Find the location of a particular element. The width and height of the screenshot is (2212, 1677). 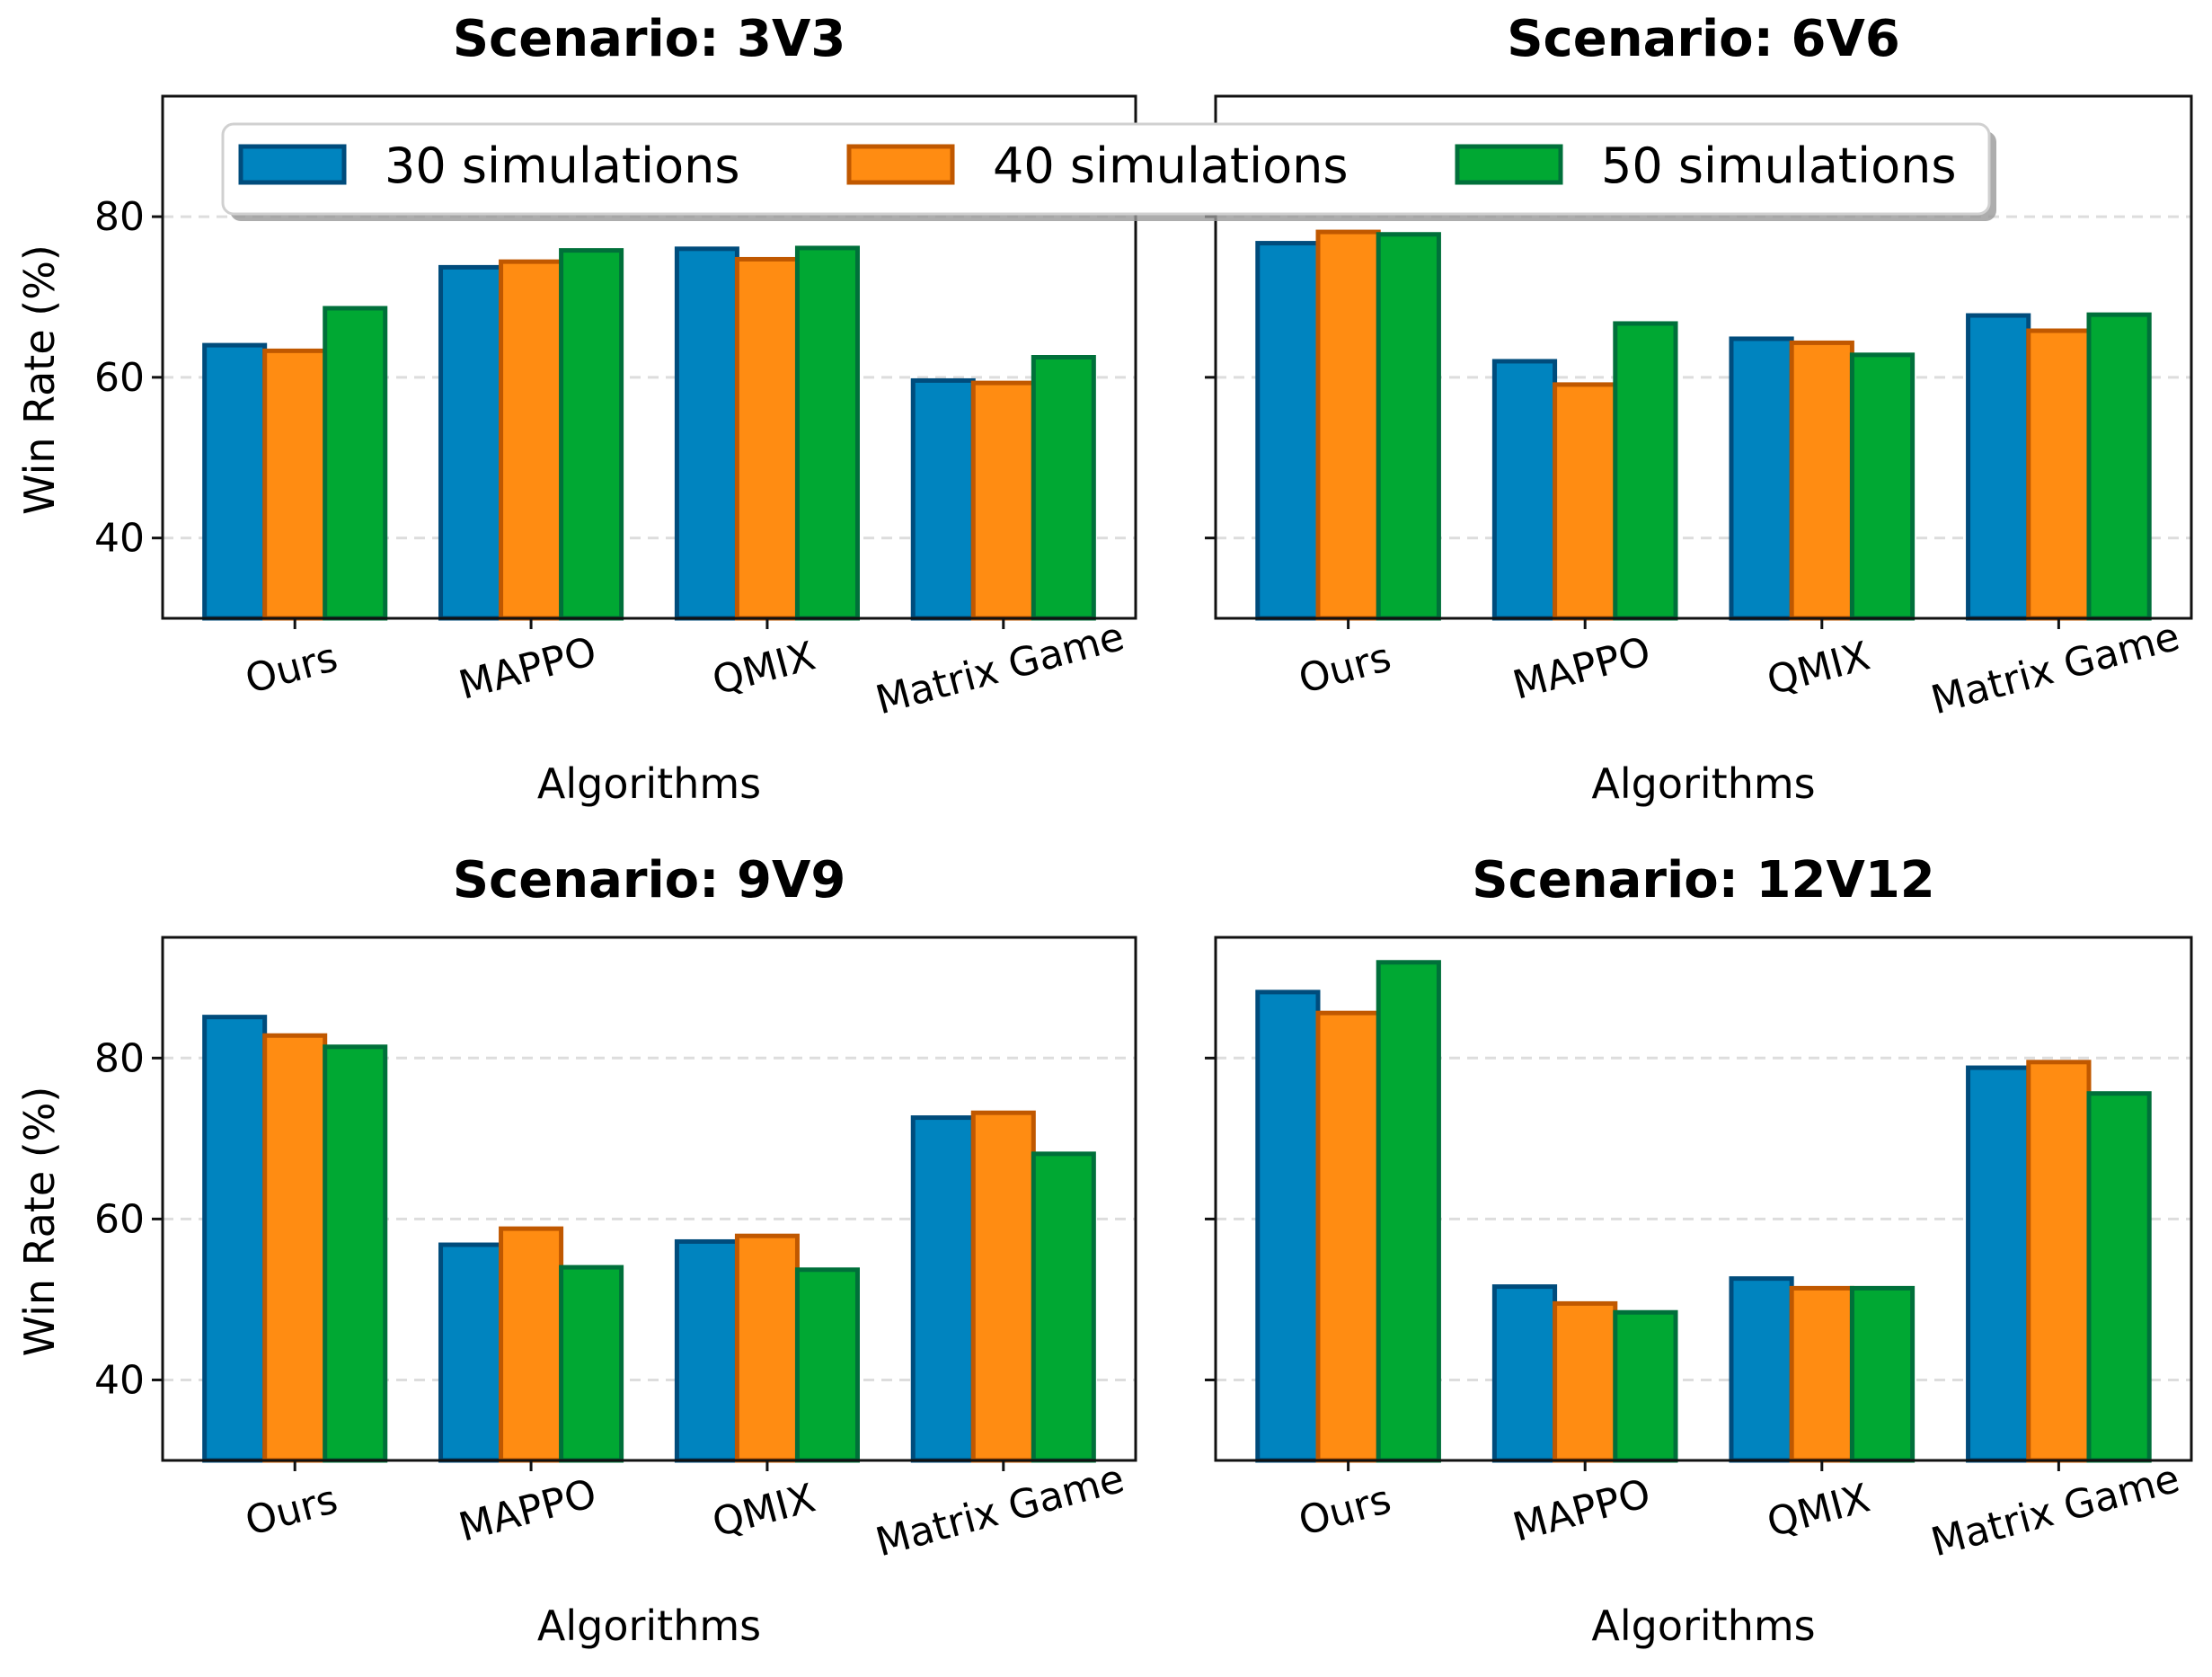

legend-label: 40 simulations is located at coordinates (1171, 166).